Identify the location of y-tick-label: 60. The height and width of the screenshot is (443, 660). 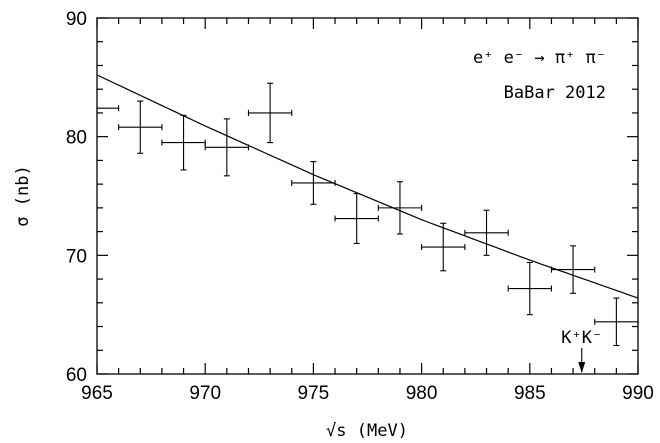
(76, 375).